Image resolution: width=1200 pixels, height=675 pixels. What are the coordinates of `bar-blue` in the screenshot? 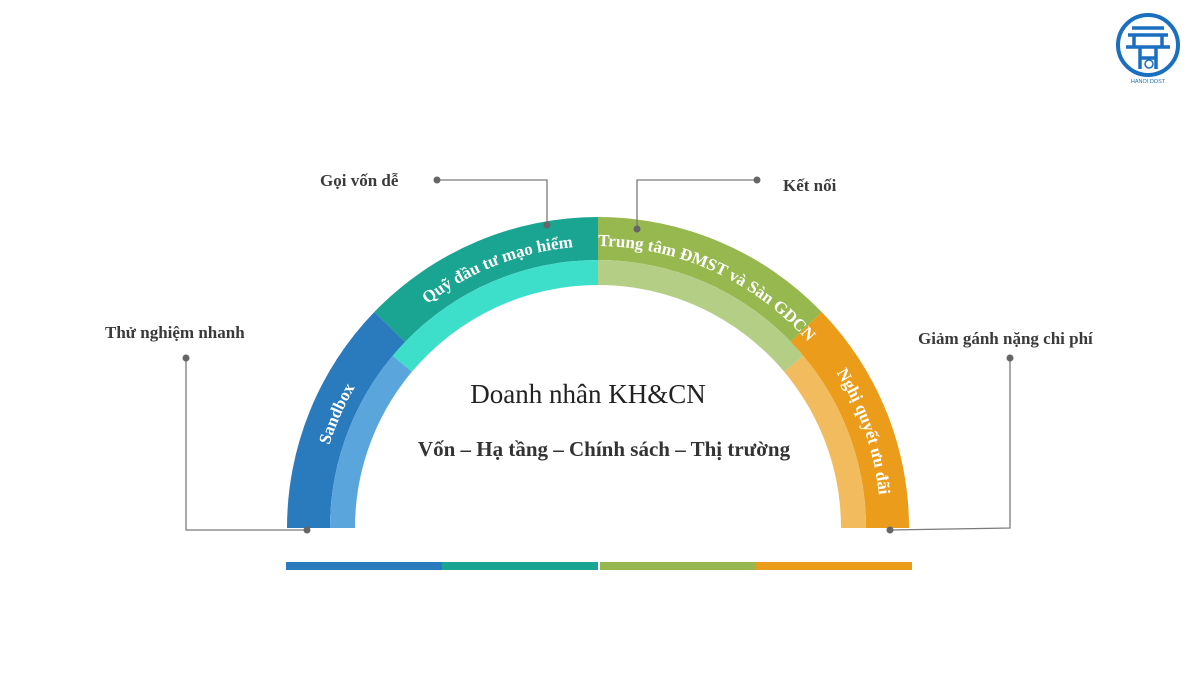 It's located at (364, 566).